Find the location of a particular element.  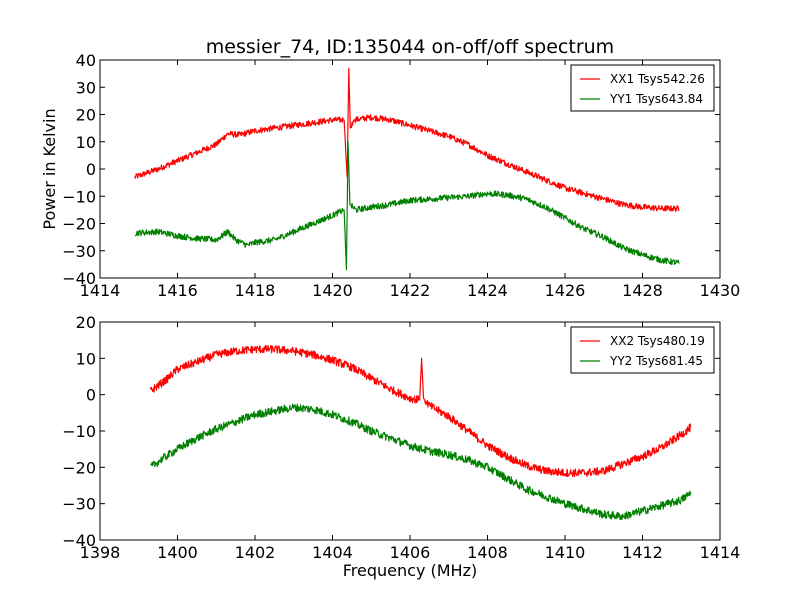

x-tick-label: 1418 is located at coordinates (255, 290).